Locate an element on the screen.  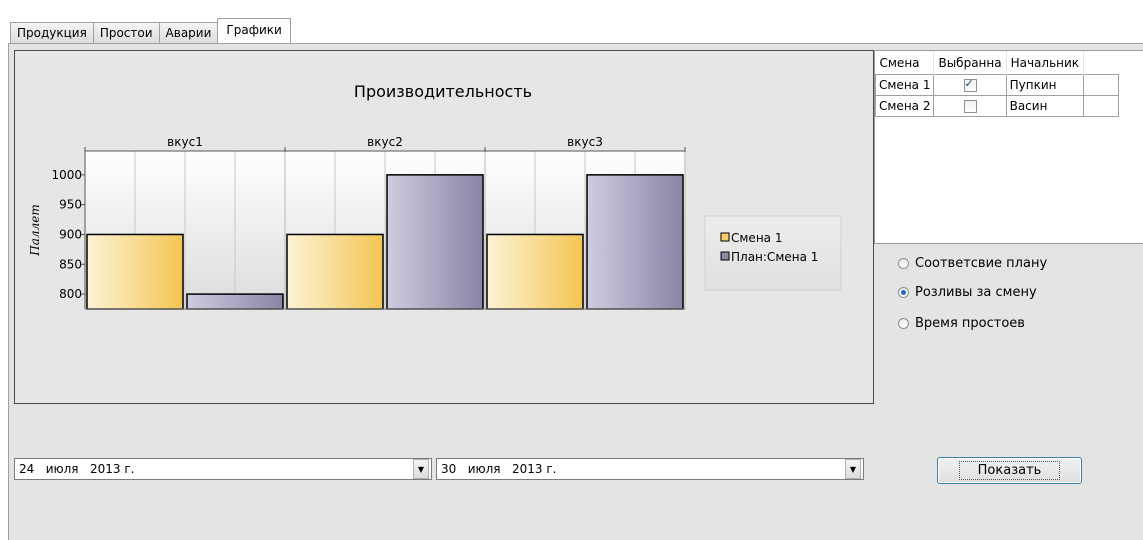
legend-label: План:Смена 1 is located at coordinates (774, 257).